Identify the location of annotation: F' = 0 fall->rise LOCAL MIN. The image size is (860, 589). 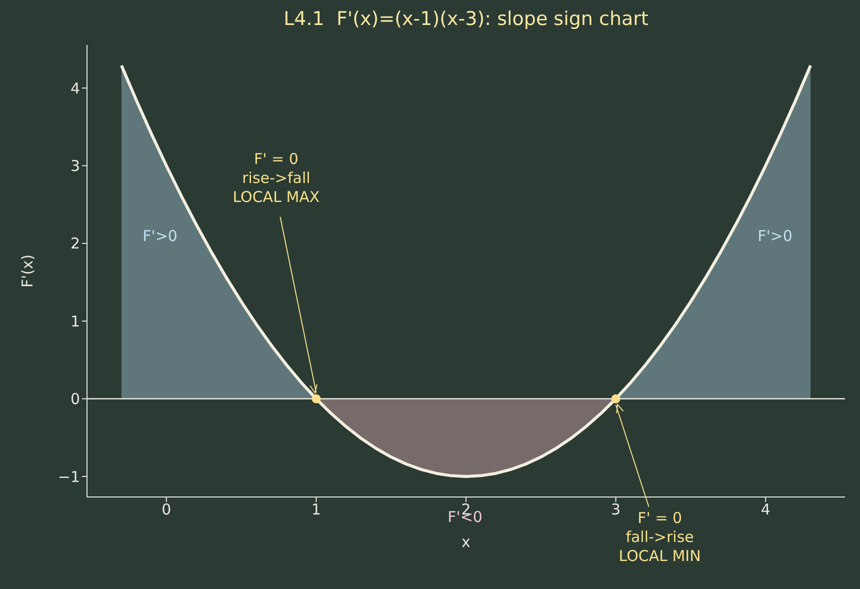
(659, 536).